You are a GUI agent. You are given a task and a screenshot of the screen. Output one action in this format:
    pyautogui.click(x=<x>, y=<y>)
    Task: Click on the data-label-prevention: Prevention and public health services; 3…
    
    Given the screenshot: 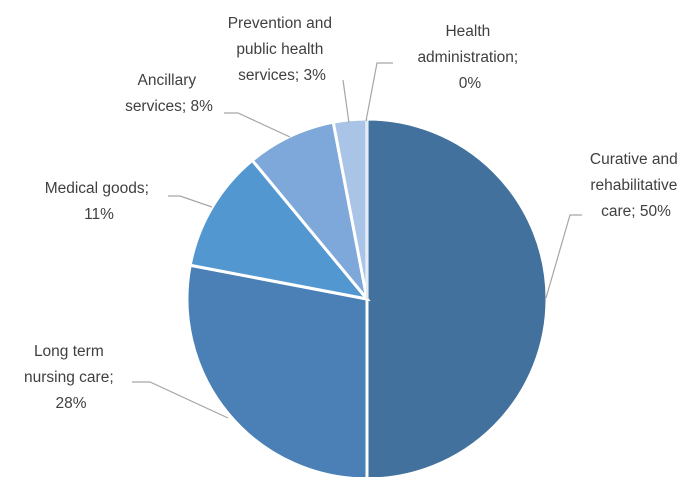 What is the action you would take?
    pyautogui.click(x=282, y=49)
    